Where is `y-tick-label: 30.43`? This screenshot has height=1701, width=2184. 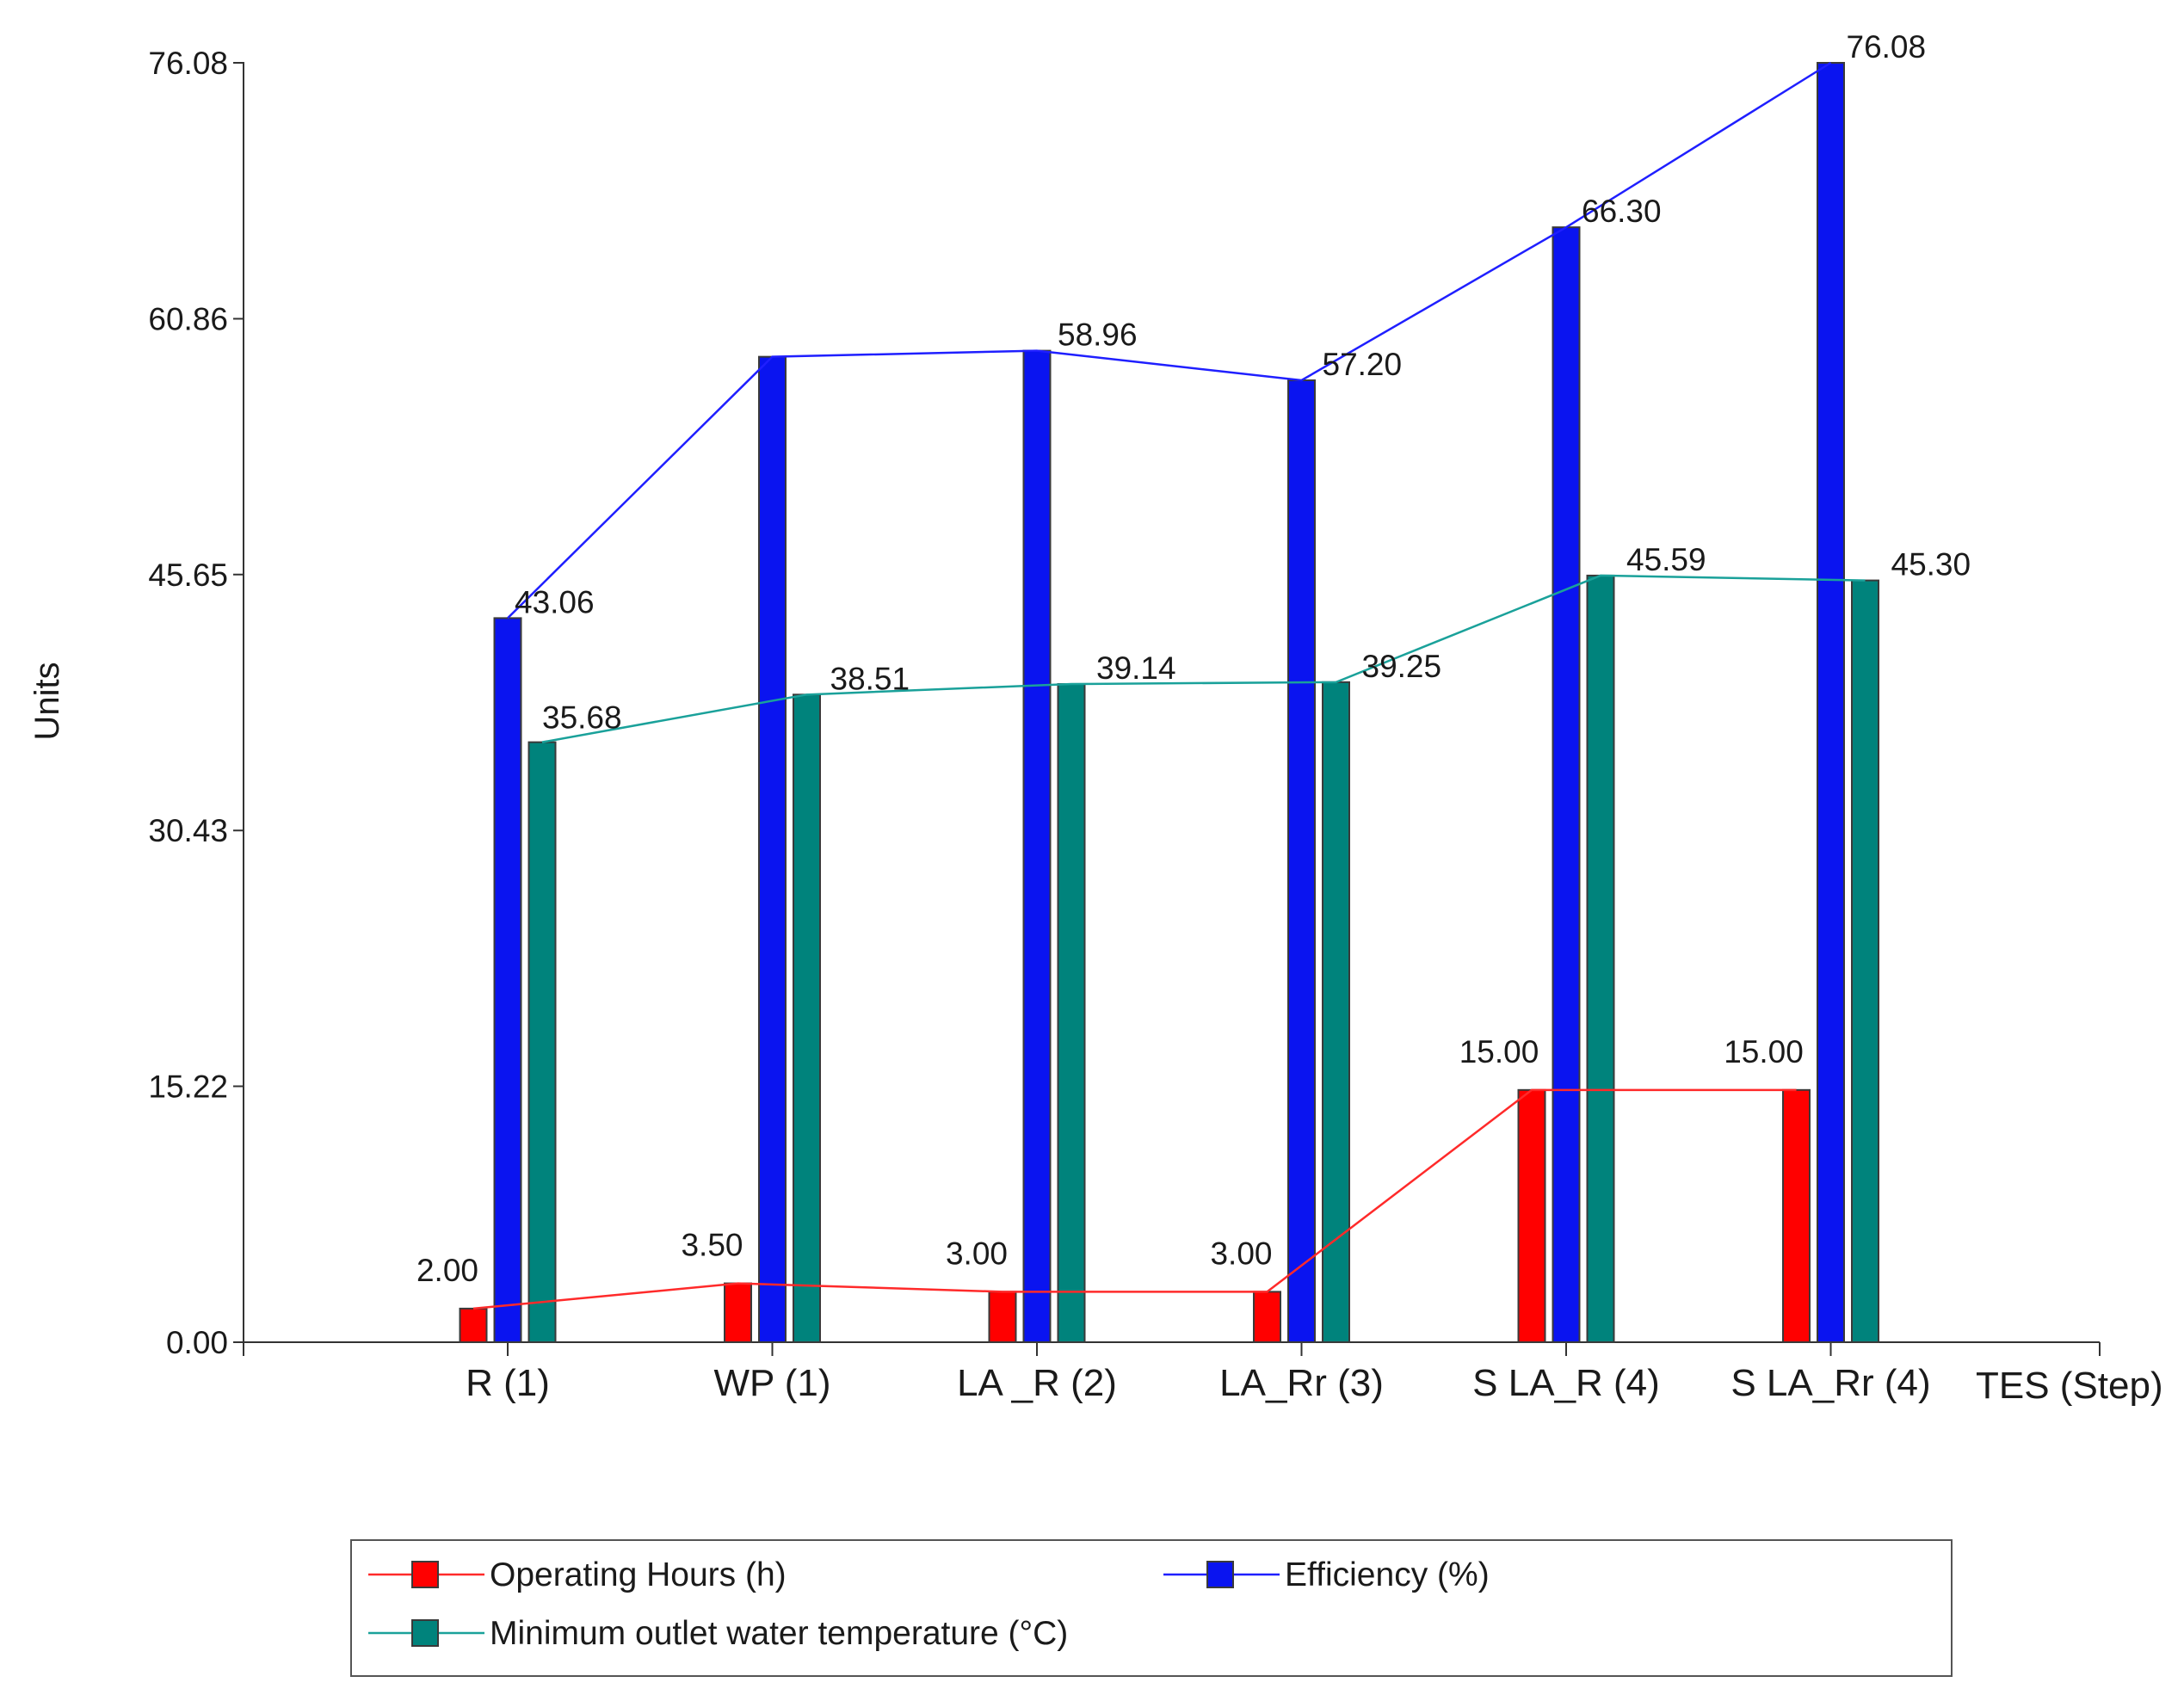
y-tick-label: 30.43 is located at coordinates (188, 830).